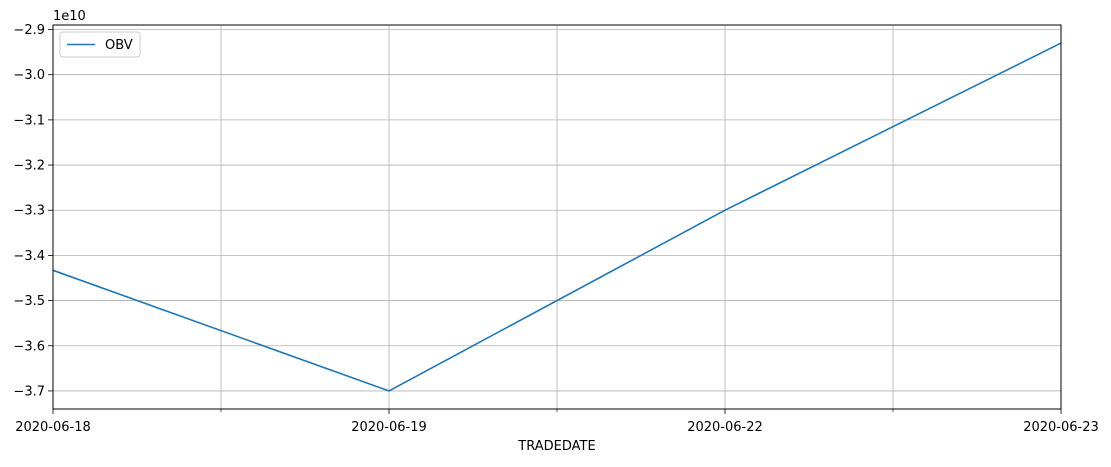 The height and width of the screenshot is (467, 1111). I want to click on x-tick-label: 2020-06-19, so click(389, 427).